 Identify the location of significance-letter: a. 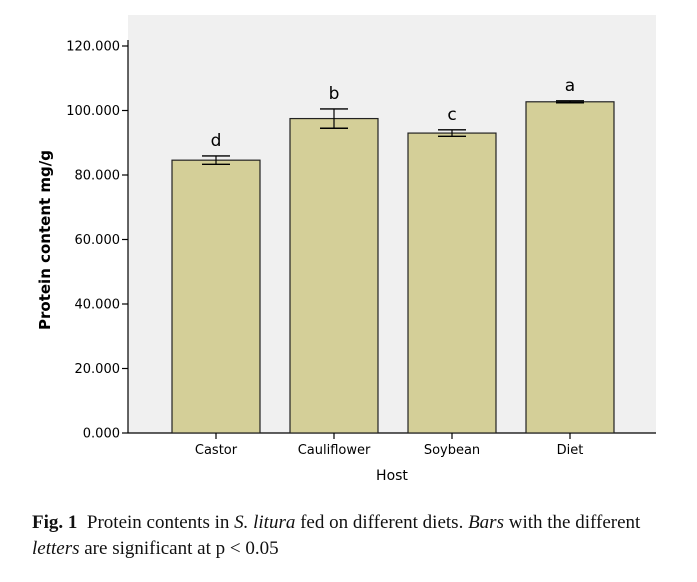
(570, 86).